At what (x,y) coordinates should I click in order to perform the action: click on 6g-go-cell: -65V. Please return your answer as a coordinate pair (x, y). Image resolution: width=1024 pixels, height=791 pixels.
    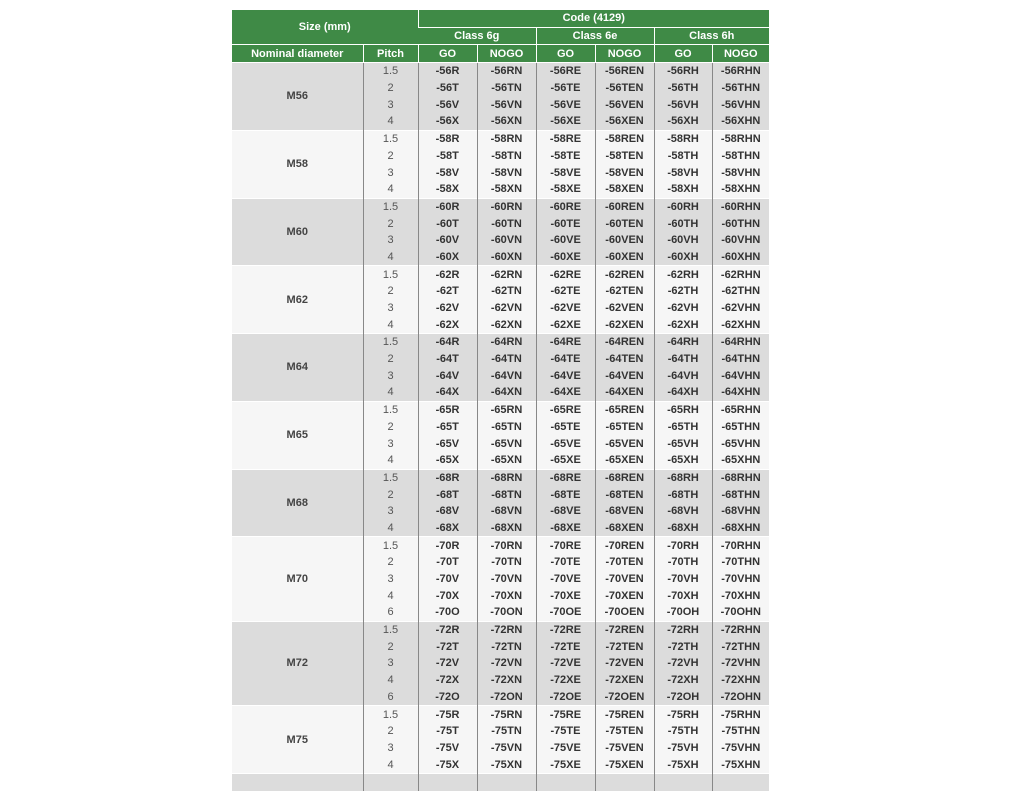
    Looking at the image, I should click on (447, 443).